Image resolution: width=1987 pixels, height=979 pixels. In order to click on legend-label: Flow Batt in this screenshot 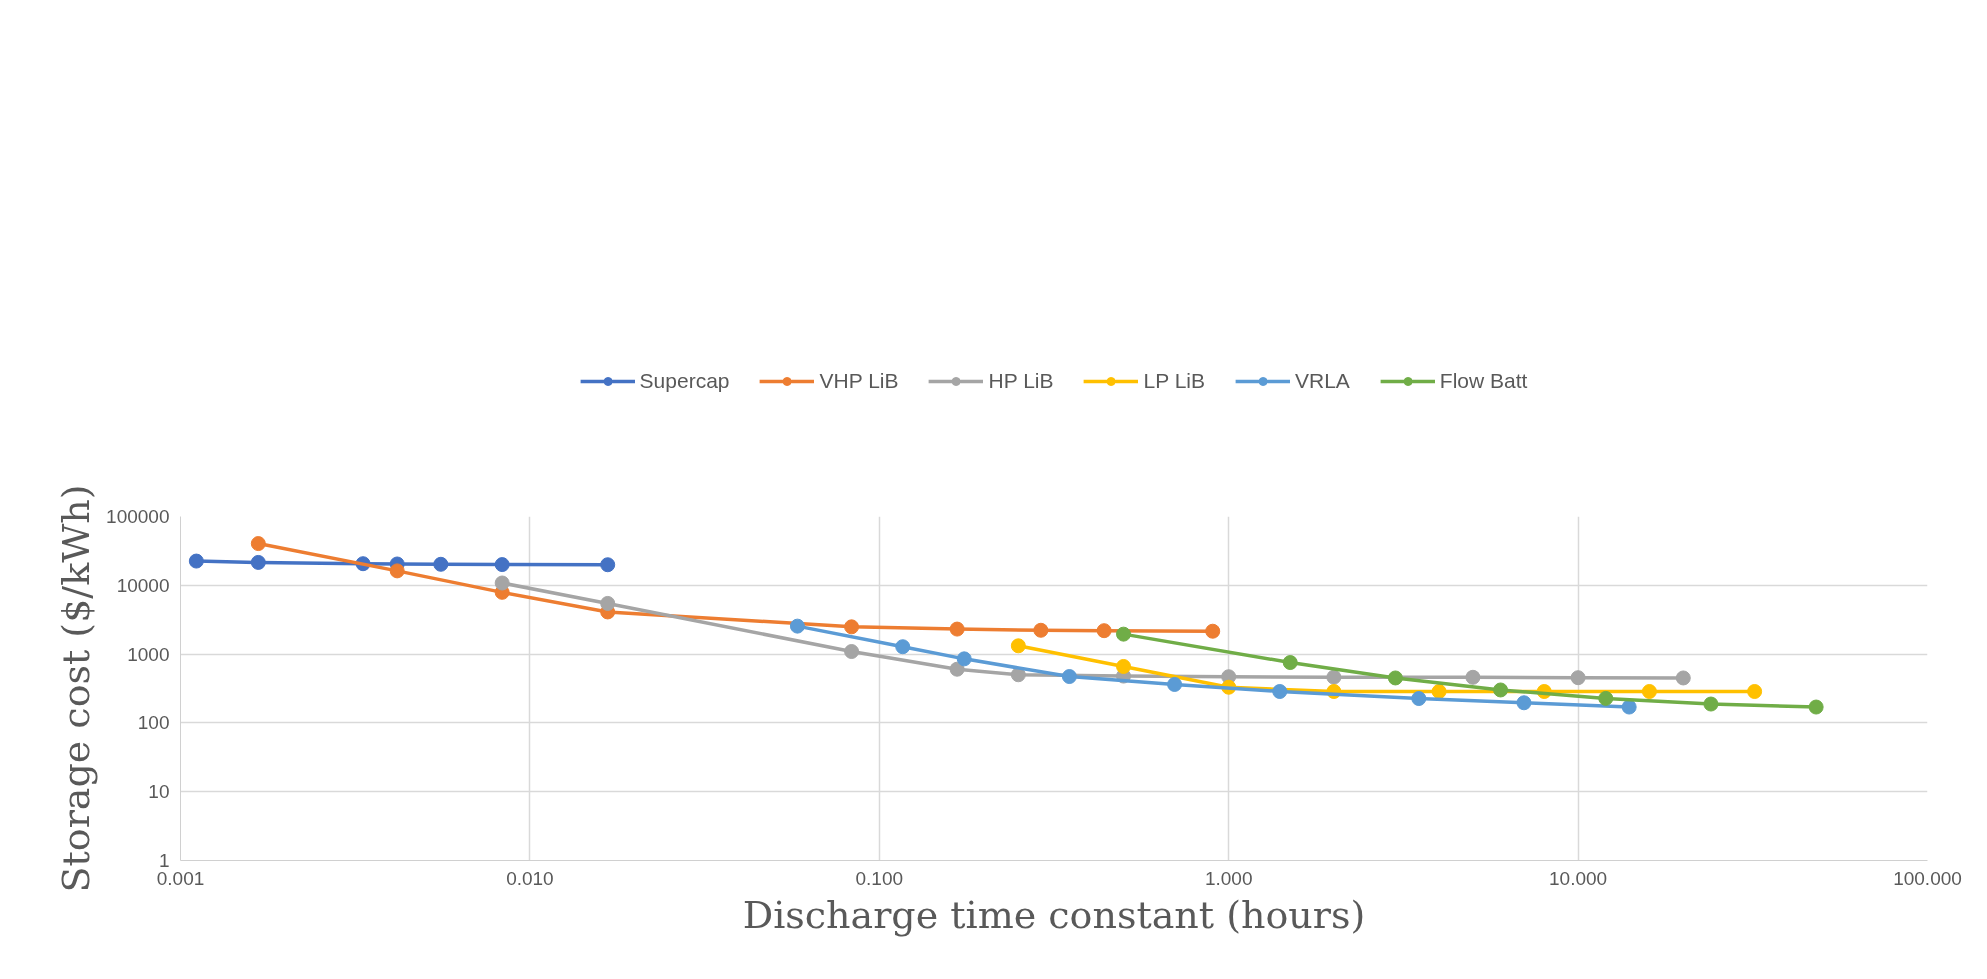, I will do `click(1483, 381)`.